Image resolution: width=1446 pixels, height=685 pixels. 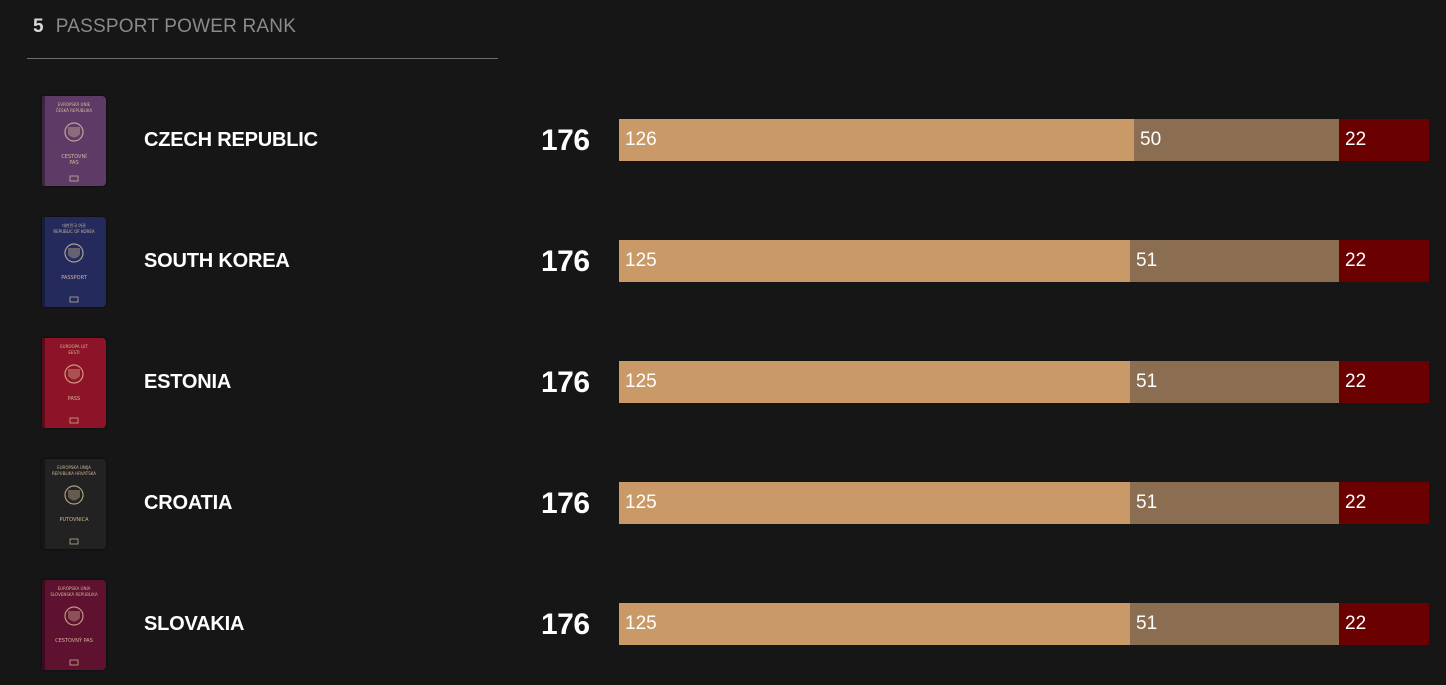 I want to click on score-bar: 126 50 22, so click(x=1024, y=140).